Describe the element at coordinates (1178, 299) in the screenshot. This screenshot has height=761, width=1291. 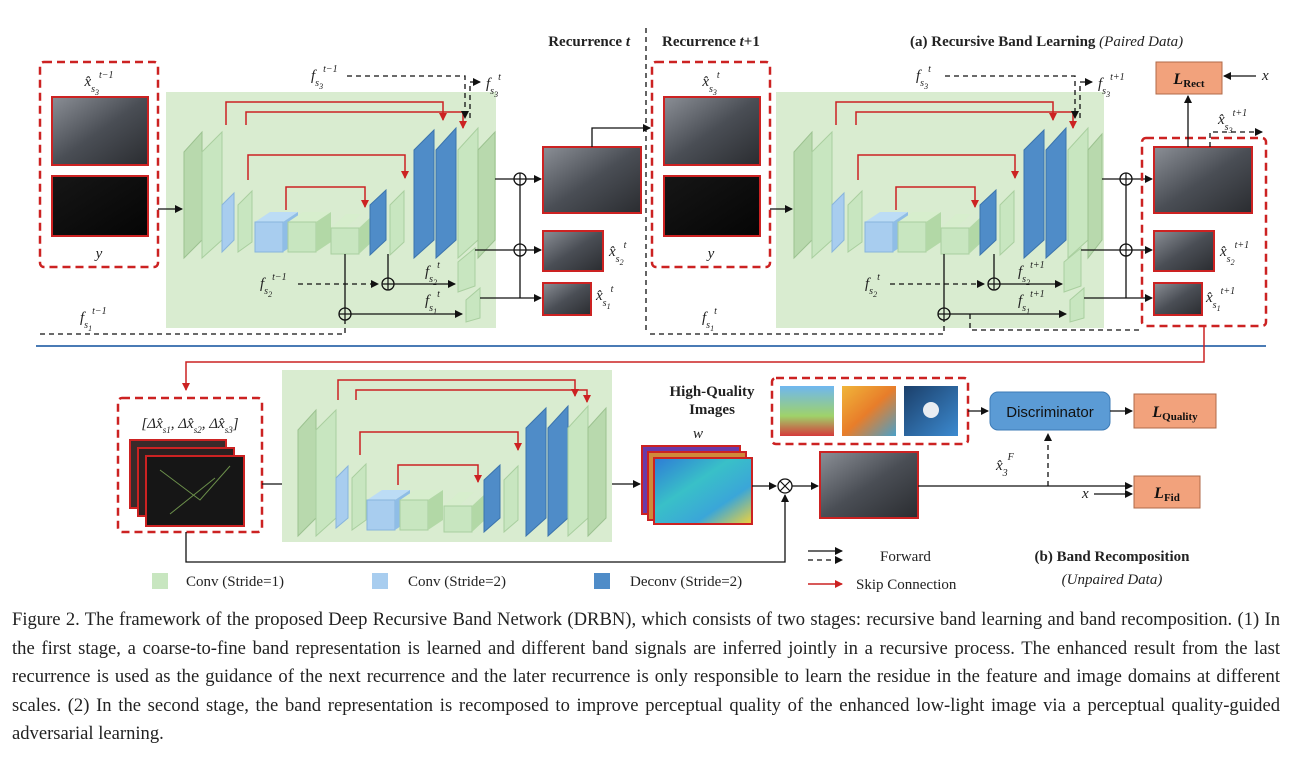
I see `output-image-s1-t1` at that location.